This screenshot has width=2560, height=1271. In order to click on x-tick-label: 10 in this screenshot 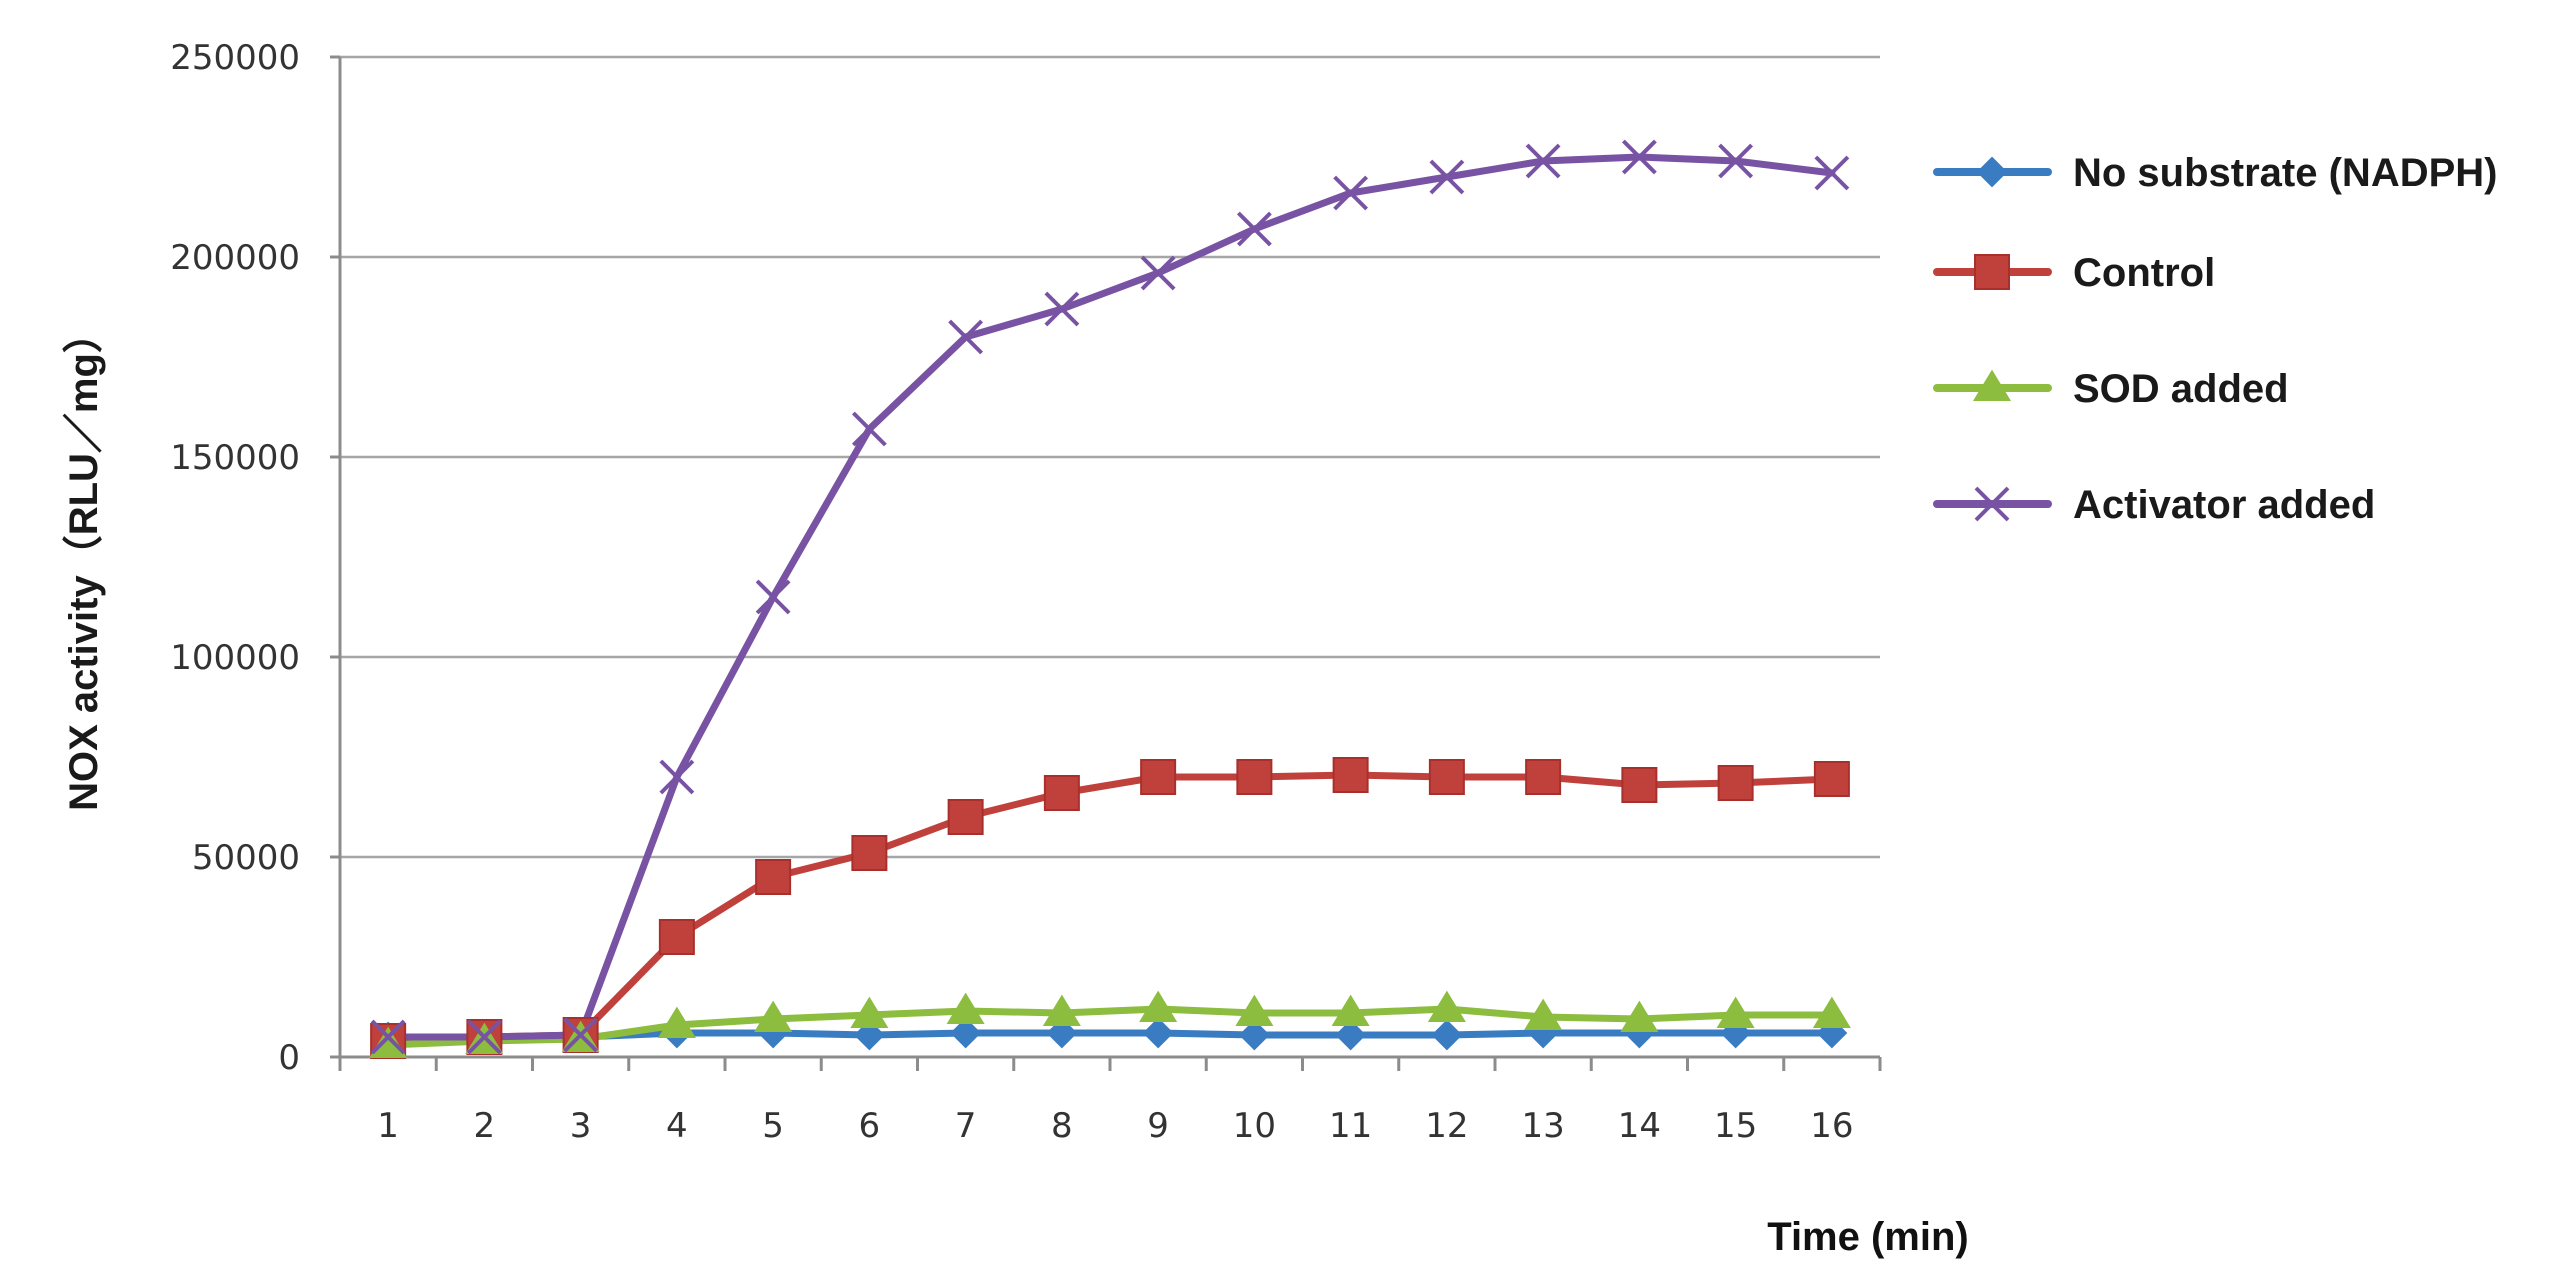, I will do `click(1254, 1126)`.